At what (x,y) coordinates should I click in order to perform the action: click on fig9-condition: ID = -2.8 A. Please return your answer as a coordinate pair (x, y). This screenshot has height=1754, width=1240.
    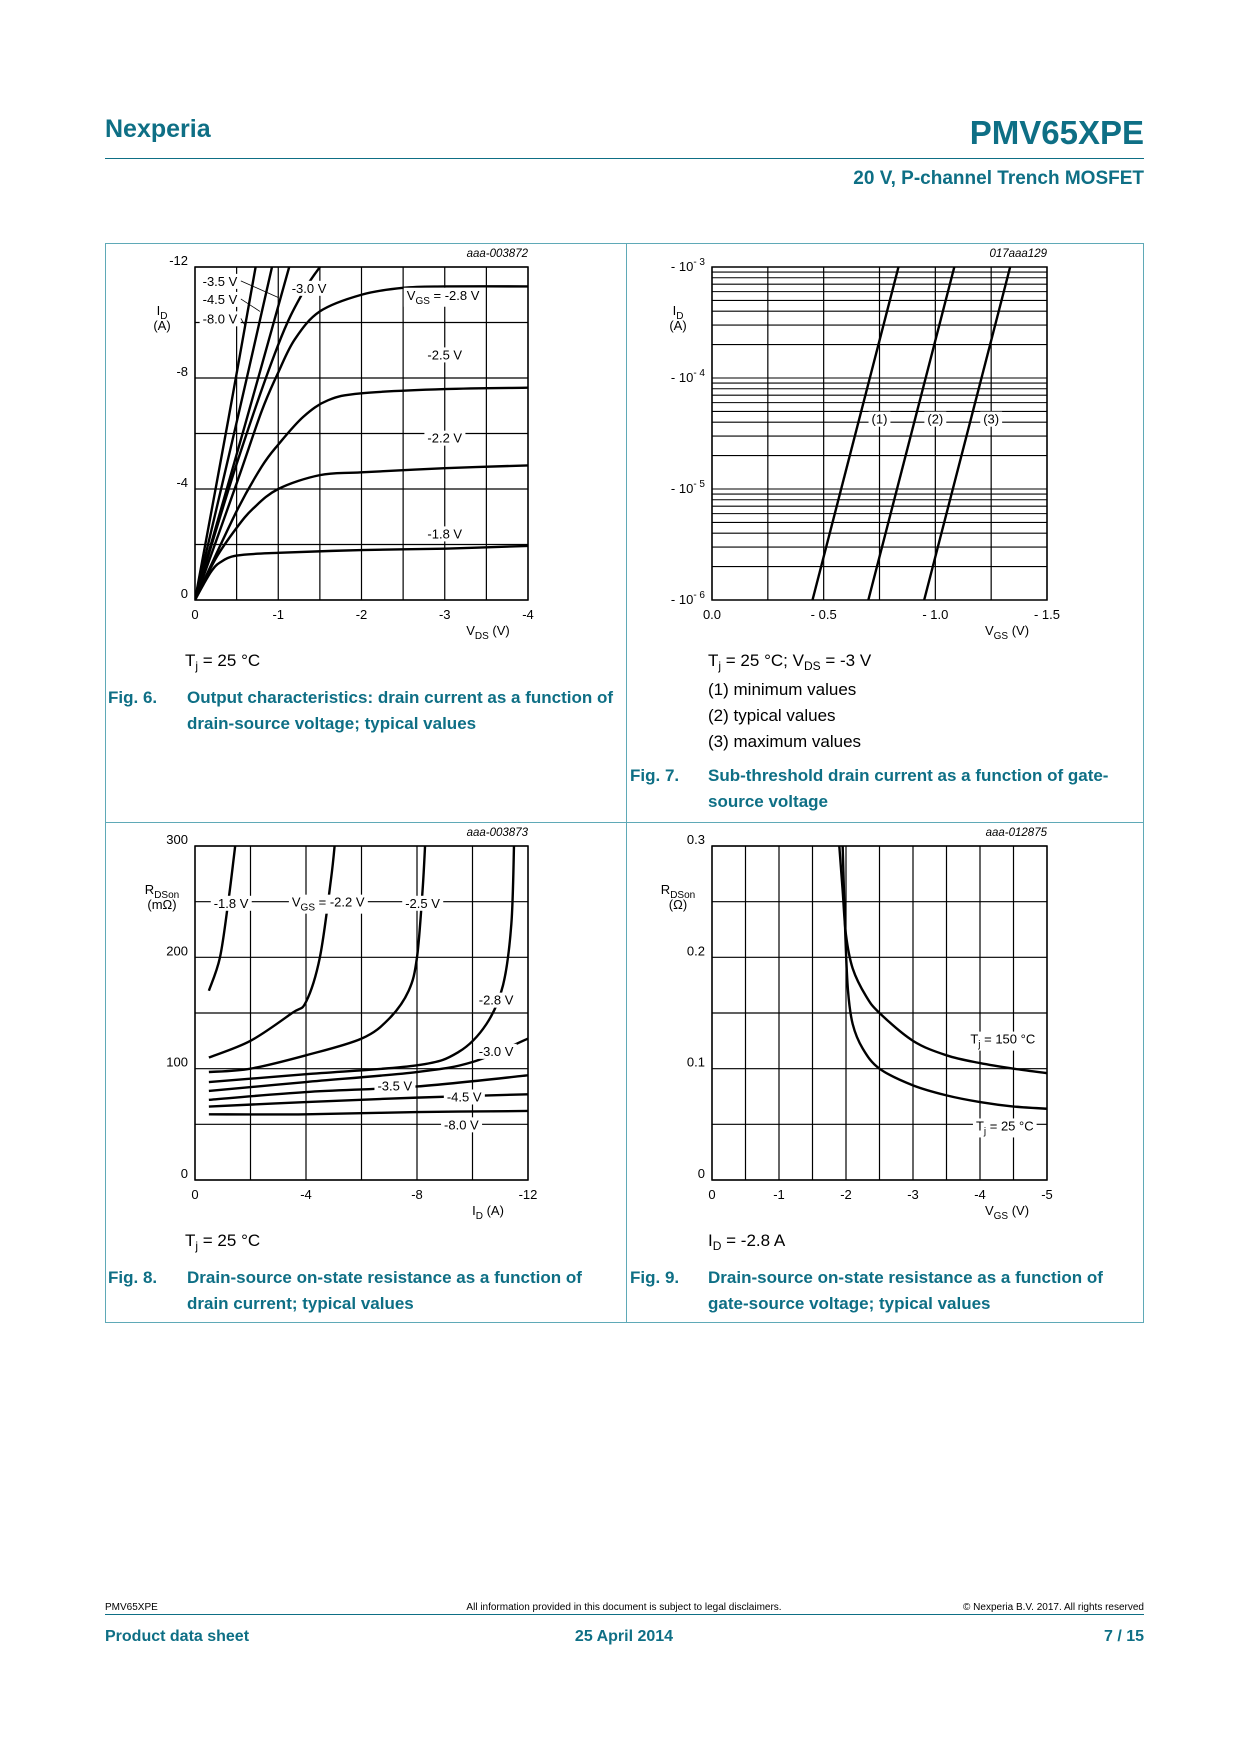
    Looking at the image, I should click on (747, 1241).